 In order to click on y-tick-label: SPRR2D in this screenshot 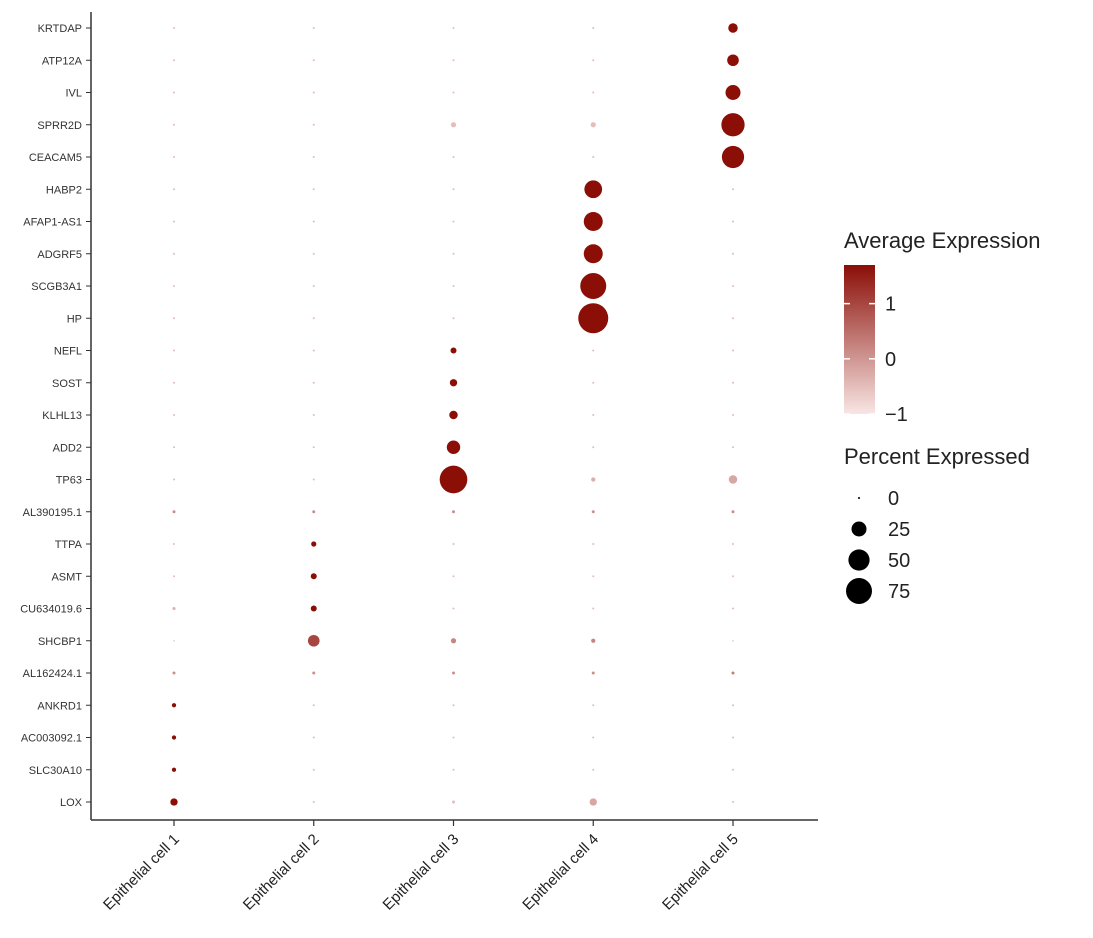, I will do `click(59, 126)`.